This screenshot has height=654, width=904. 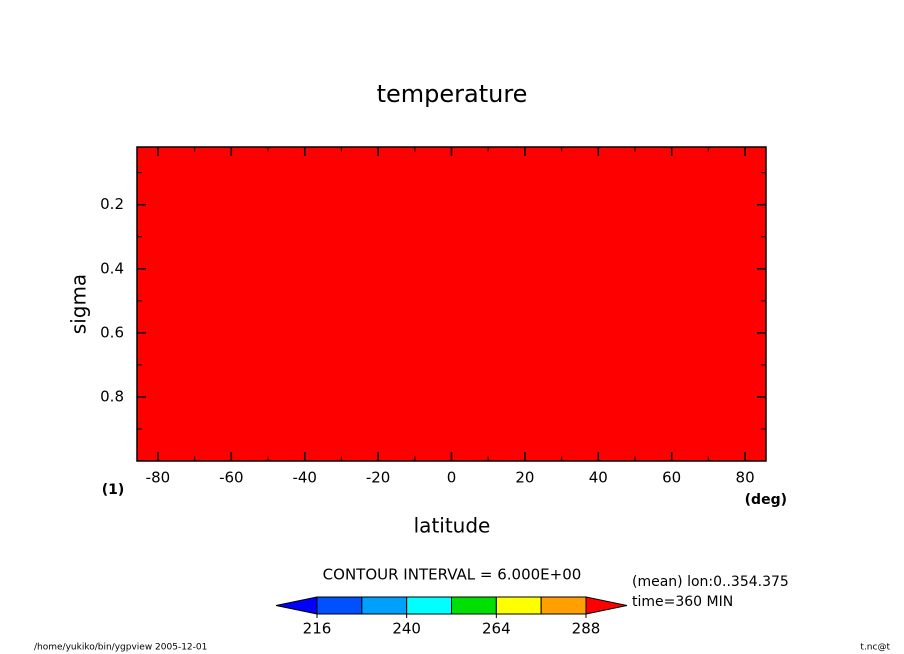 I want to click on x-tick-label: -60, so click(x=231, y=478).